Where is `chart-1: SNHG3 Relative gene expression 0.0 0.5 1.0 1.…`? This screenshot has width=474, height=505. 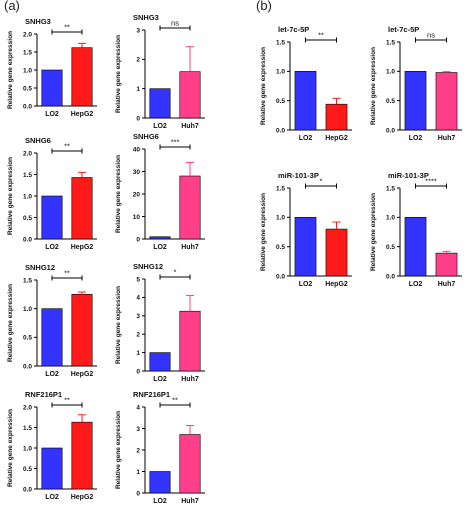
chart-1: SNHG3 Relative gene expression 0.0 0.5 1.0 1.… is located at coordinates (52, 67).